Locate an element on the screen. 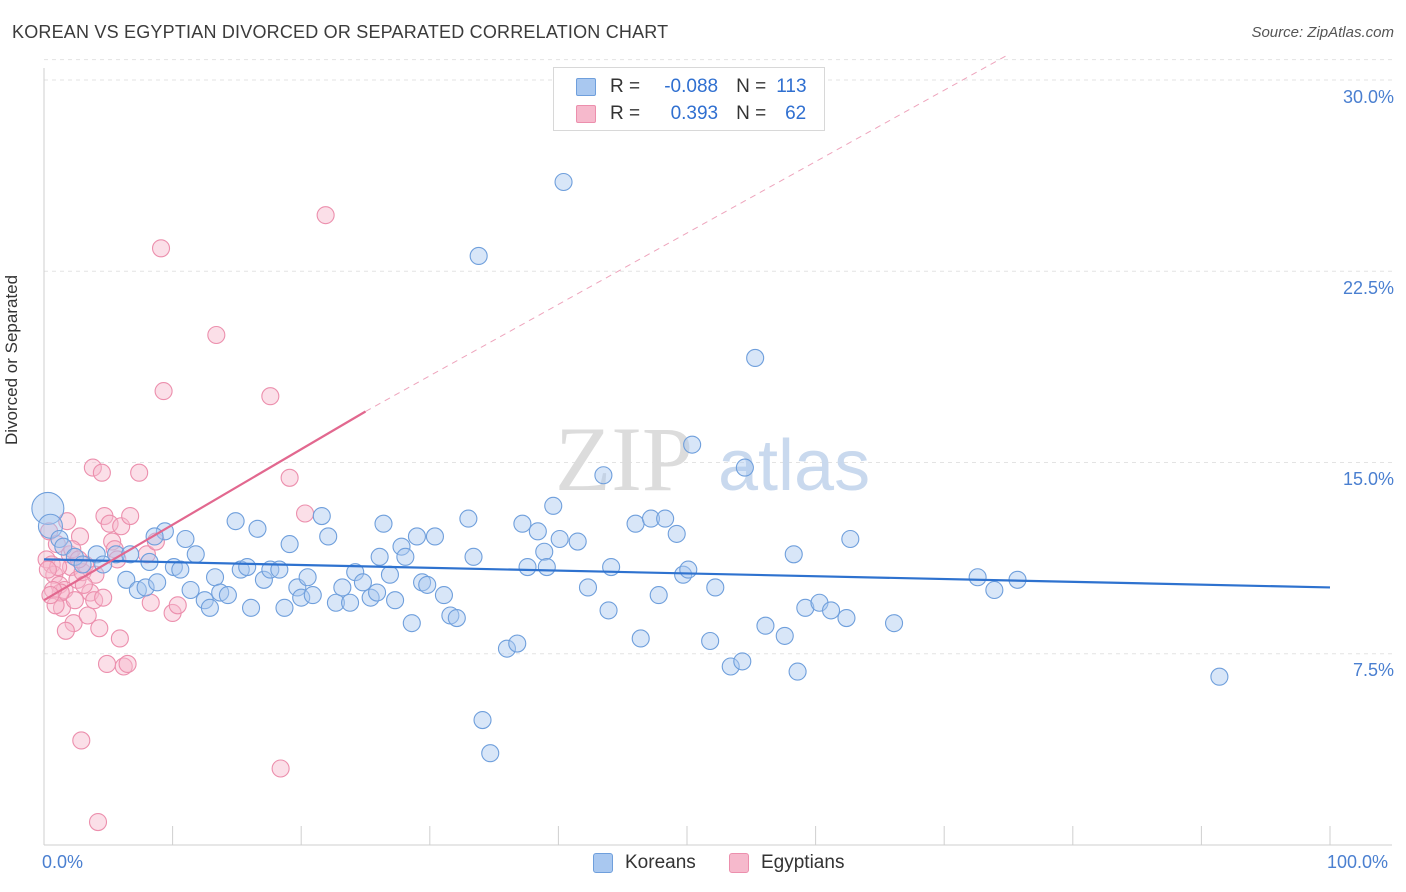 This screenshot has height=892, width=1406. egyptians-swatch is located at coordinates (739, 863).